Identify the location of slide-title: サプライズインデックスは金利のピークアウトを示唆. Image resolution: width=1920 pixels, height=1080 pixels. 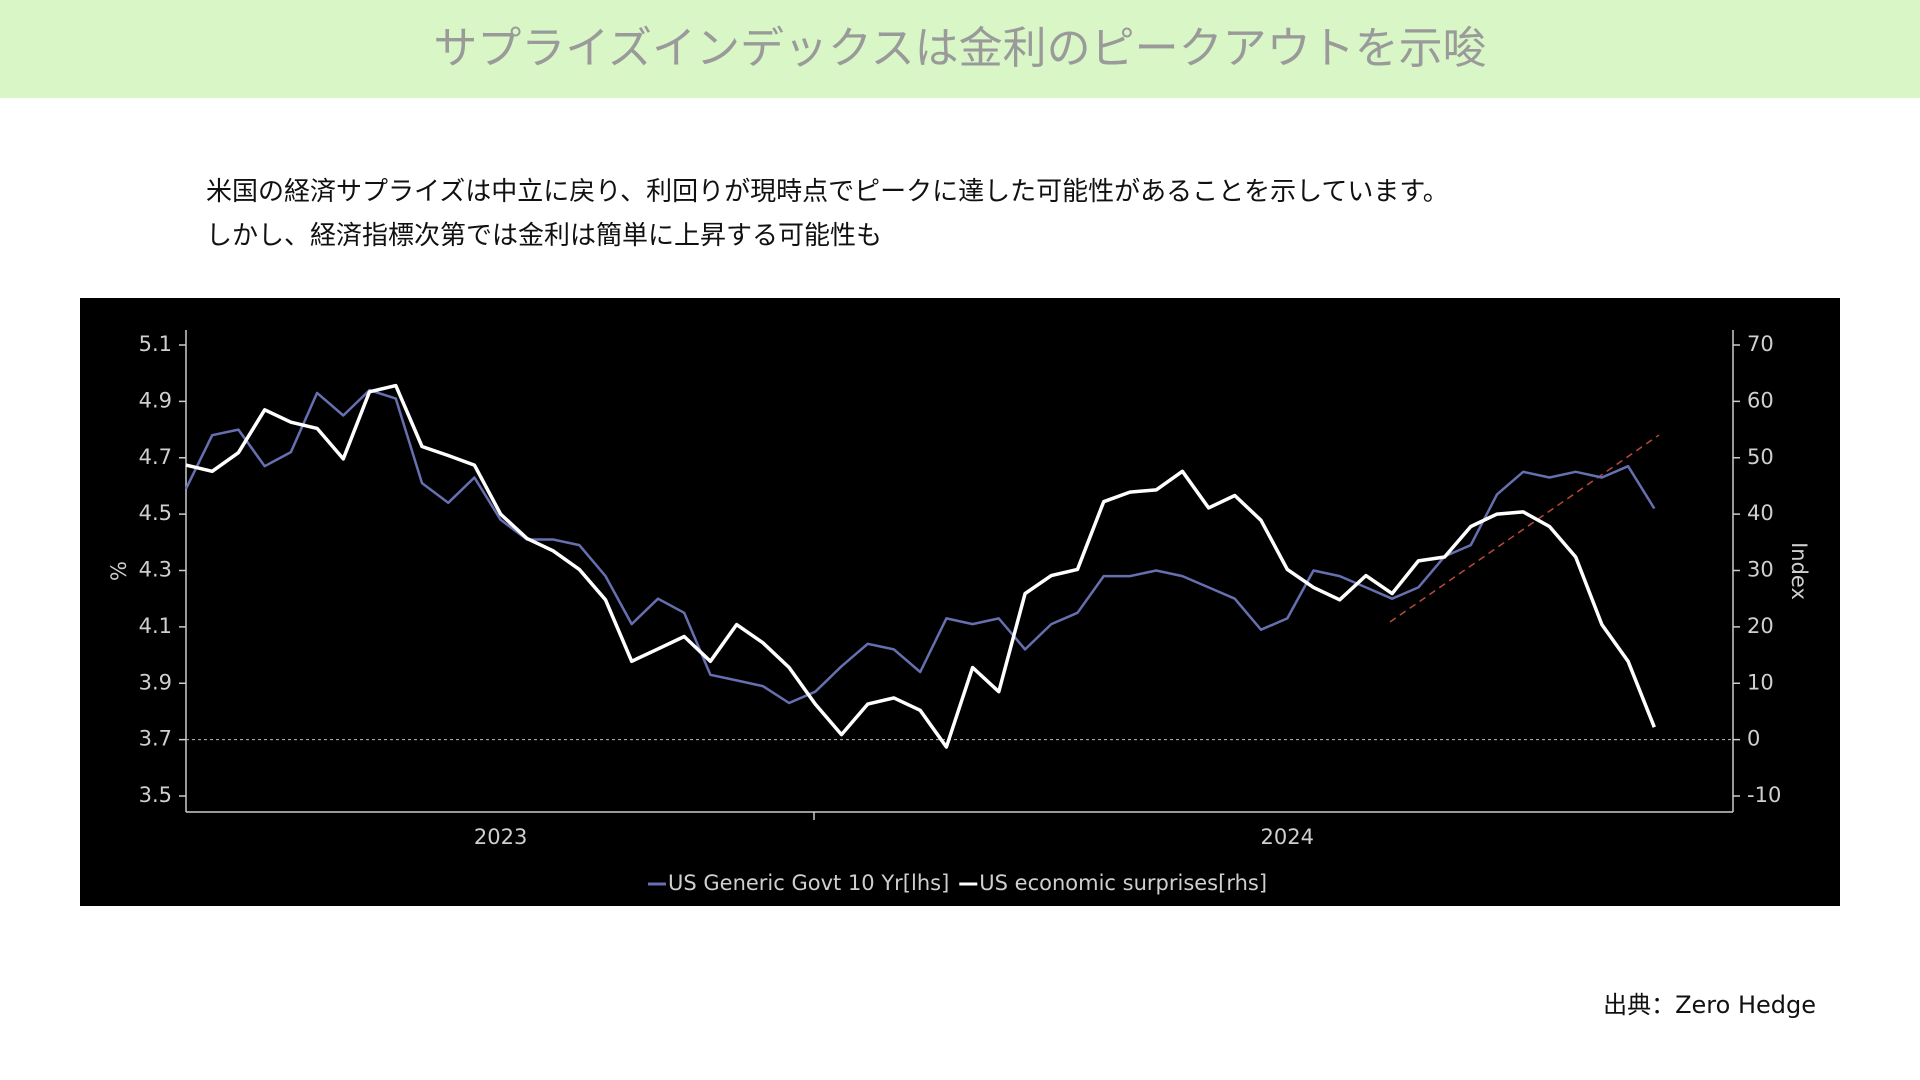
(960, 48).